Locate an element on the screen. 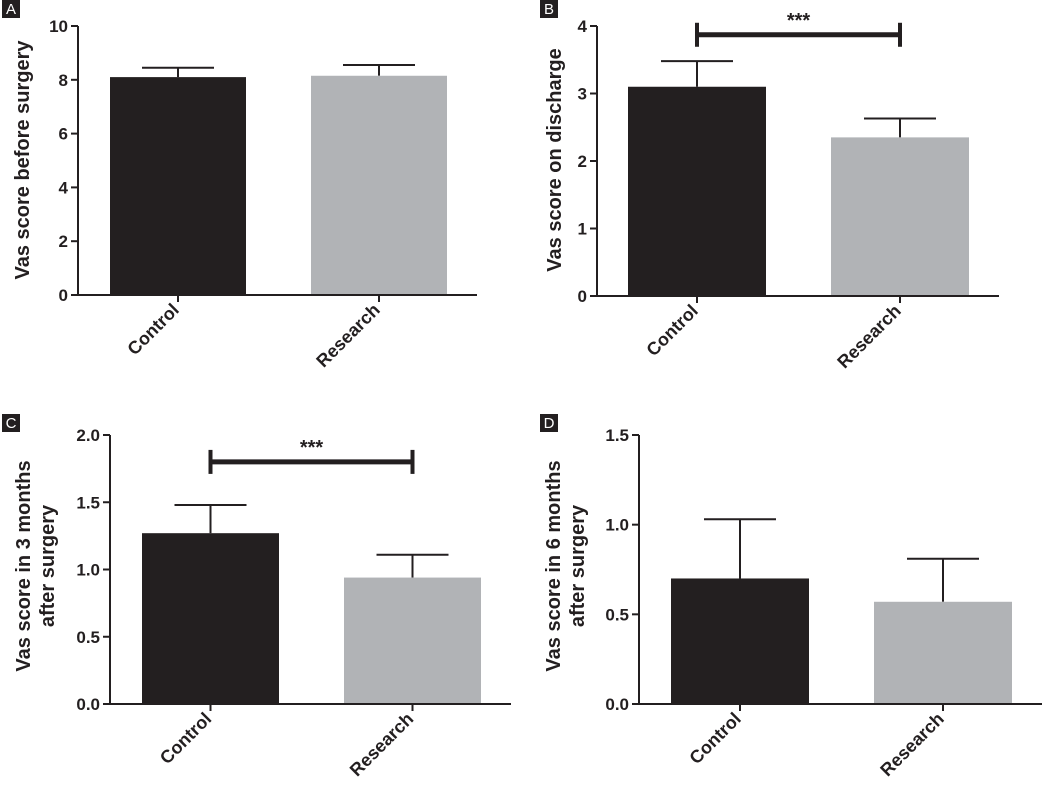 The width and height of the screenshot is (1046, 792). panel-b-y-axis-title: Vas score on discharge is located at coordinates (555, 159).